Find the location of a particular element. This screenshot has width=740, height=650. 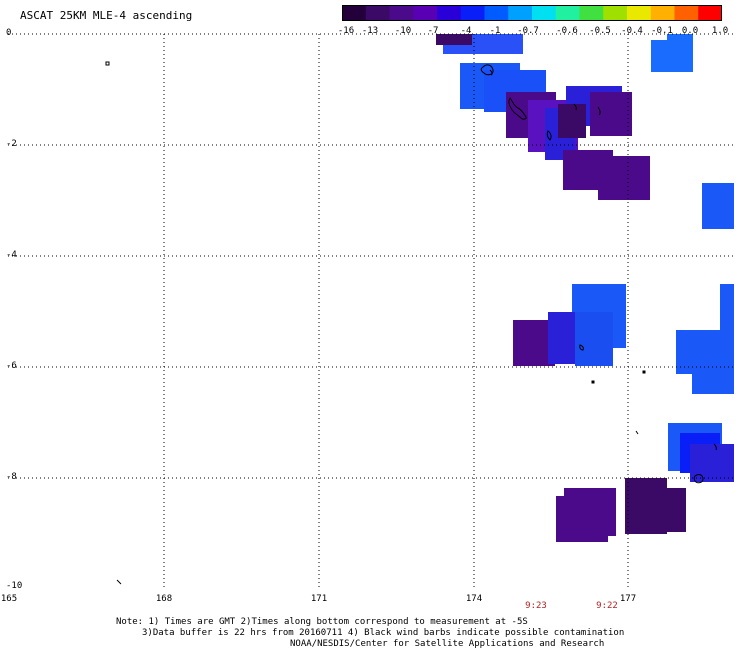

color-scale-label: -0.7 is located at coordinates (528, 31).